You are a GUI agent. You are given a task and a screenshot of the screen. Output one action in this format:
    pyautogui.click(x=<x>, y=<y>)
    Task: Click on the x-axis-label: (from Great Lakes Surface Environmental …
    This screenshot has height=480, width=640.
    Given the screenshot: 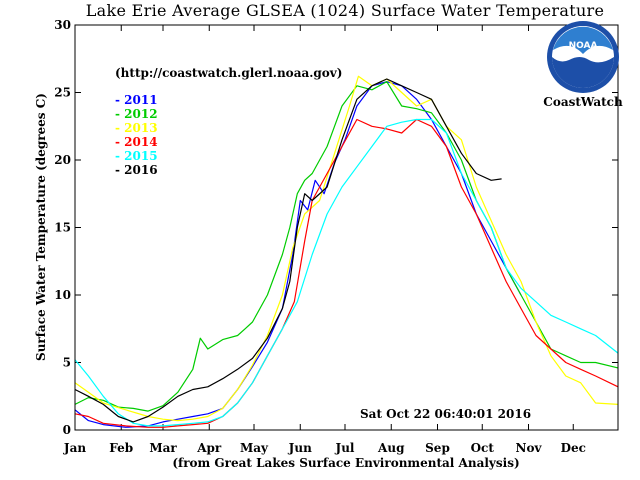 What is the action you would take?
    pyautogui.click(x=345, y=463)
    